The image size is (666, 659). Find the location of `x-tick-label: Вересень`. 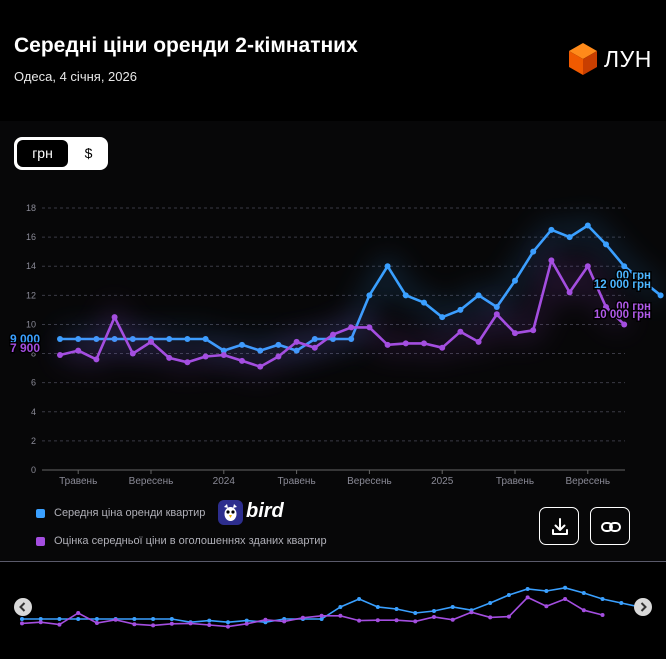

x-tick-label: Вересень is located at coordinates (369, 481).